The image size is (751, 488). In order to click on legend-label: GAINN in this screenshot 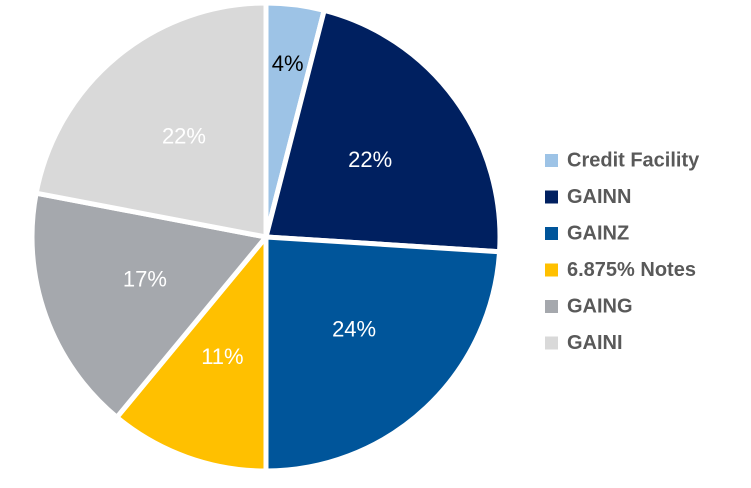, I will do `click(599, 197)`.